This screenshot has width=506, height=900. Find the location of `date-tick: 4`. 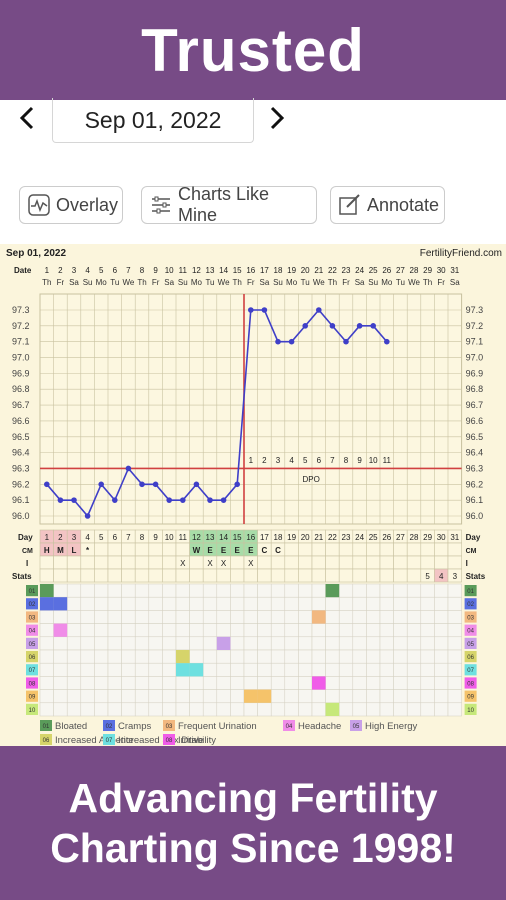

date-tick: 4 is located at coordinates (87, 270).